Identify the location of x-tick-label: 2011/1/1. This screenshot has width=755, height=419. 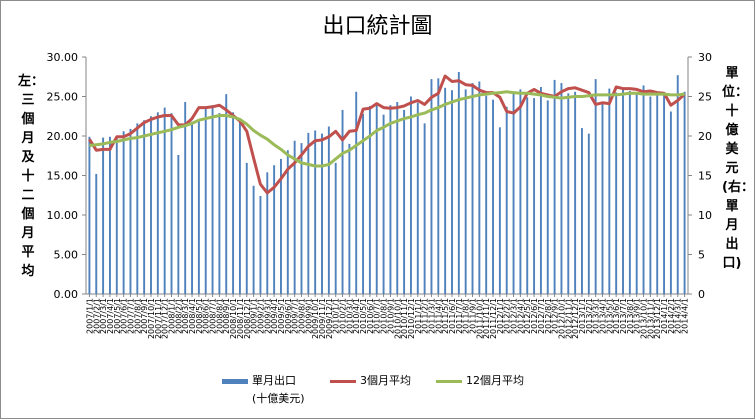
(418, 316).